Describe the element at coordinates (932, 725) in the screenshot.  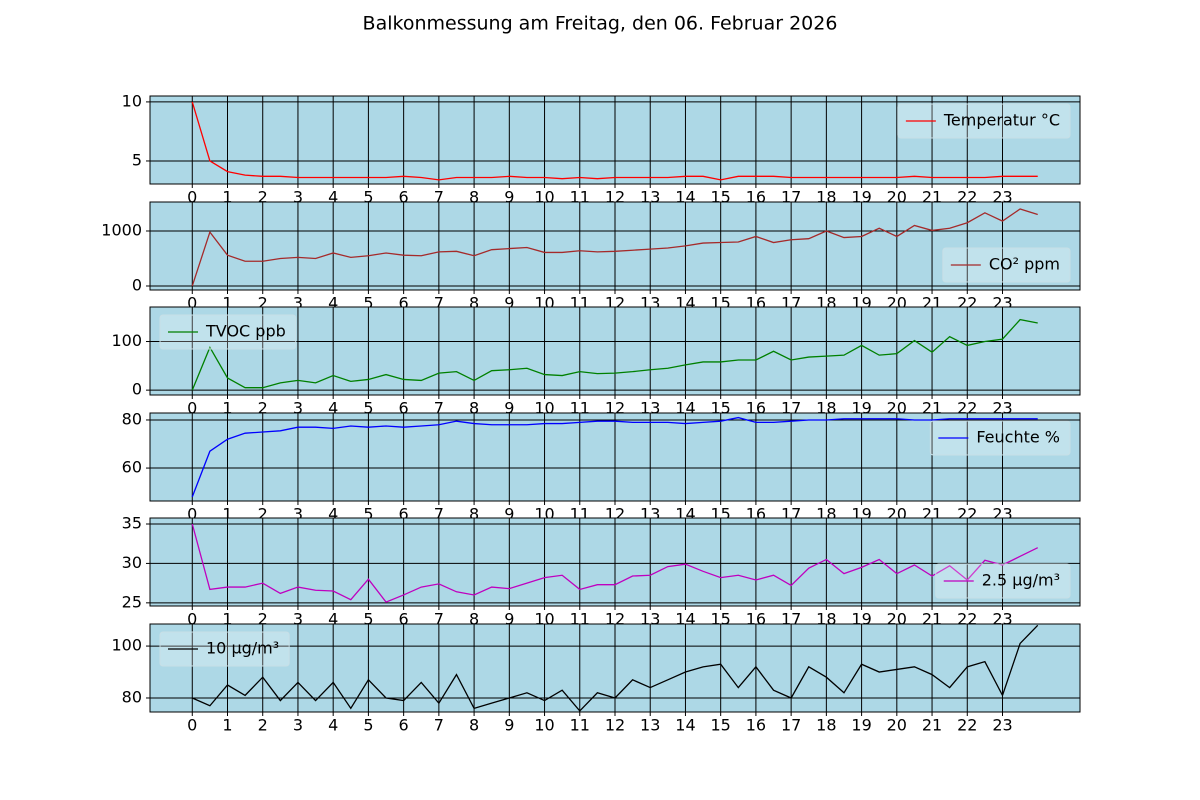
I see `x-tick-label: 21` at that location.